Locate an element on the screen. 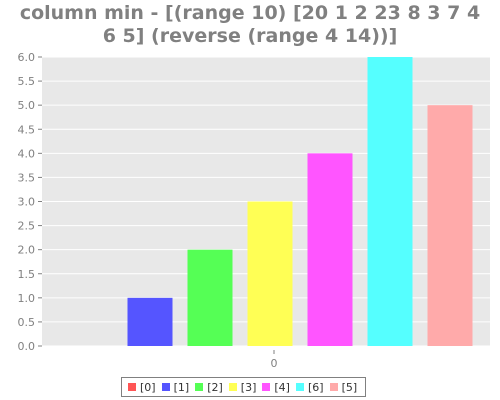 This screenshot has height=400, width=500. legend-label: [0] is located at coordinates (148, 387).